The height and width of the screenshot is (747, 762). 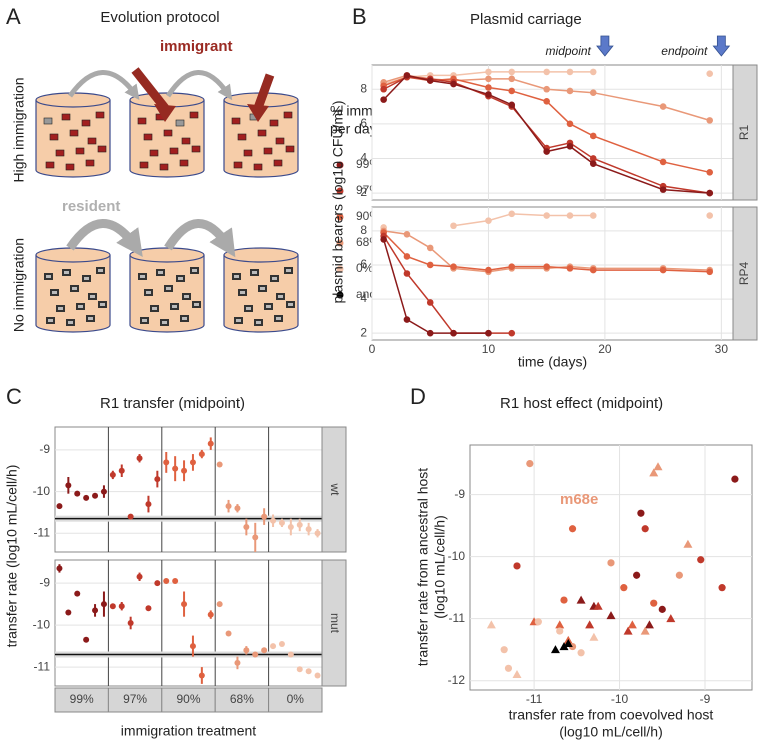 What do you see at coordinates (264, 91) in the screenshot?
I see `immigrant-arrow` at bounding box center [264, 91].